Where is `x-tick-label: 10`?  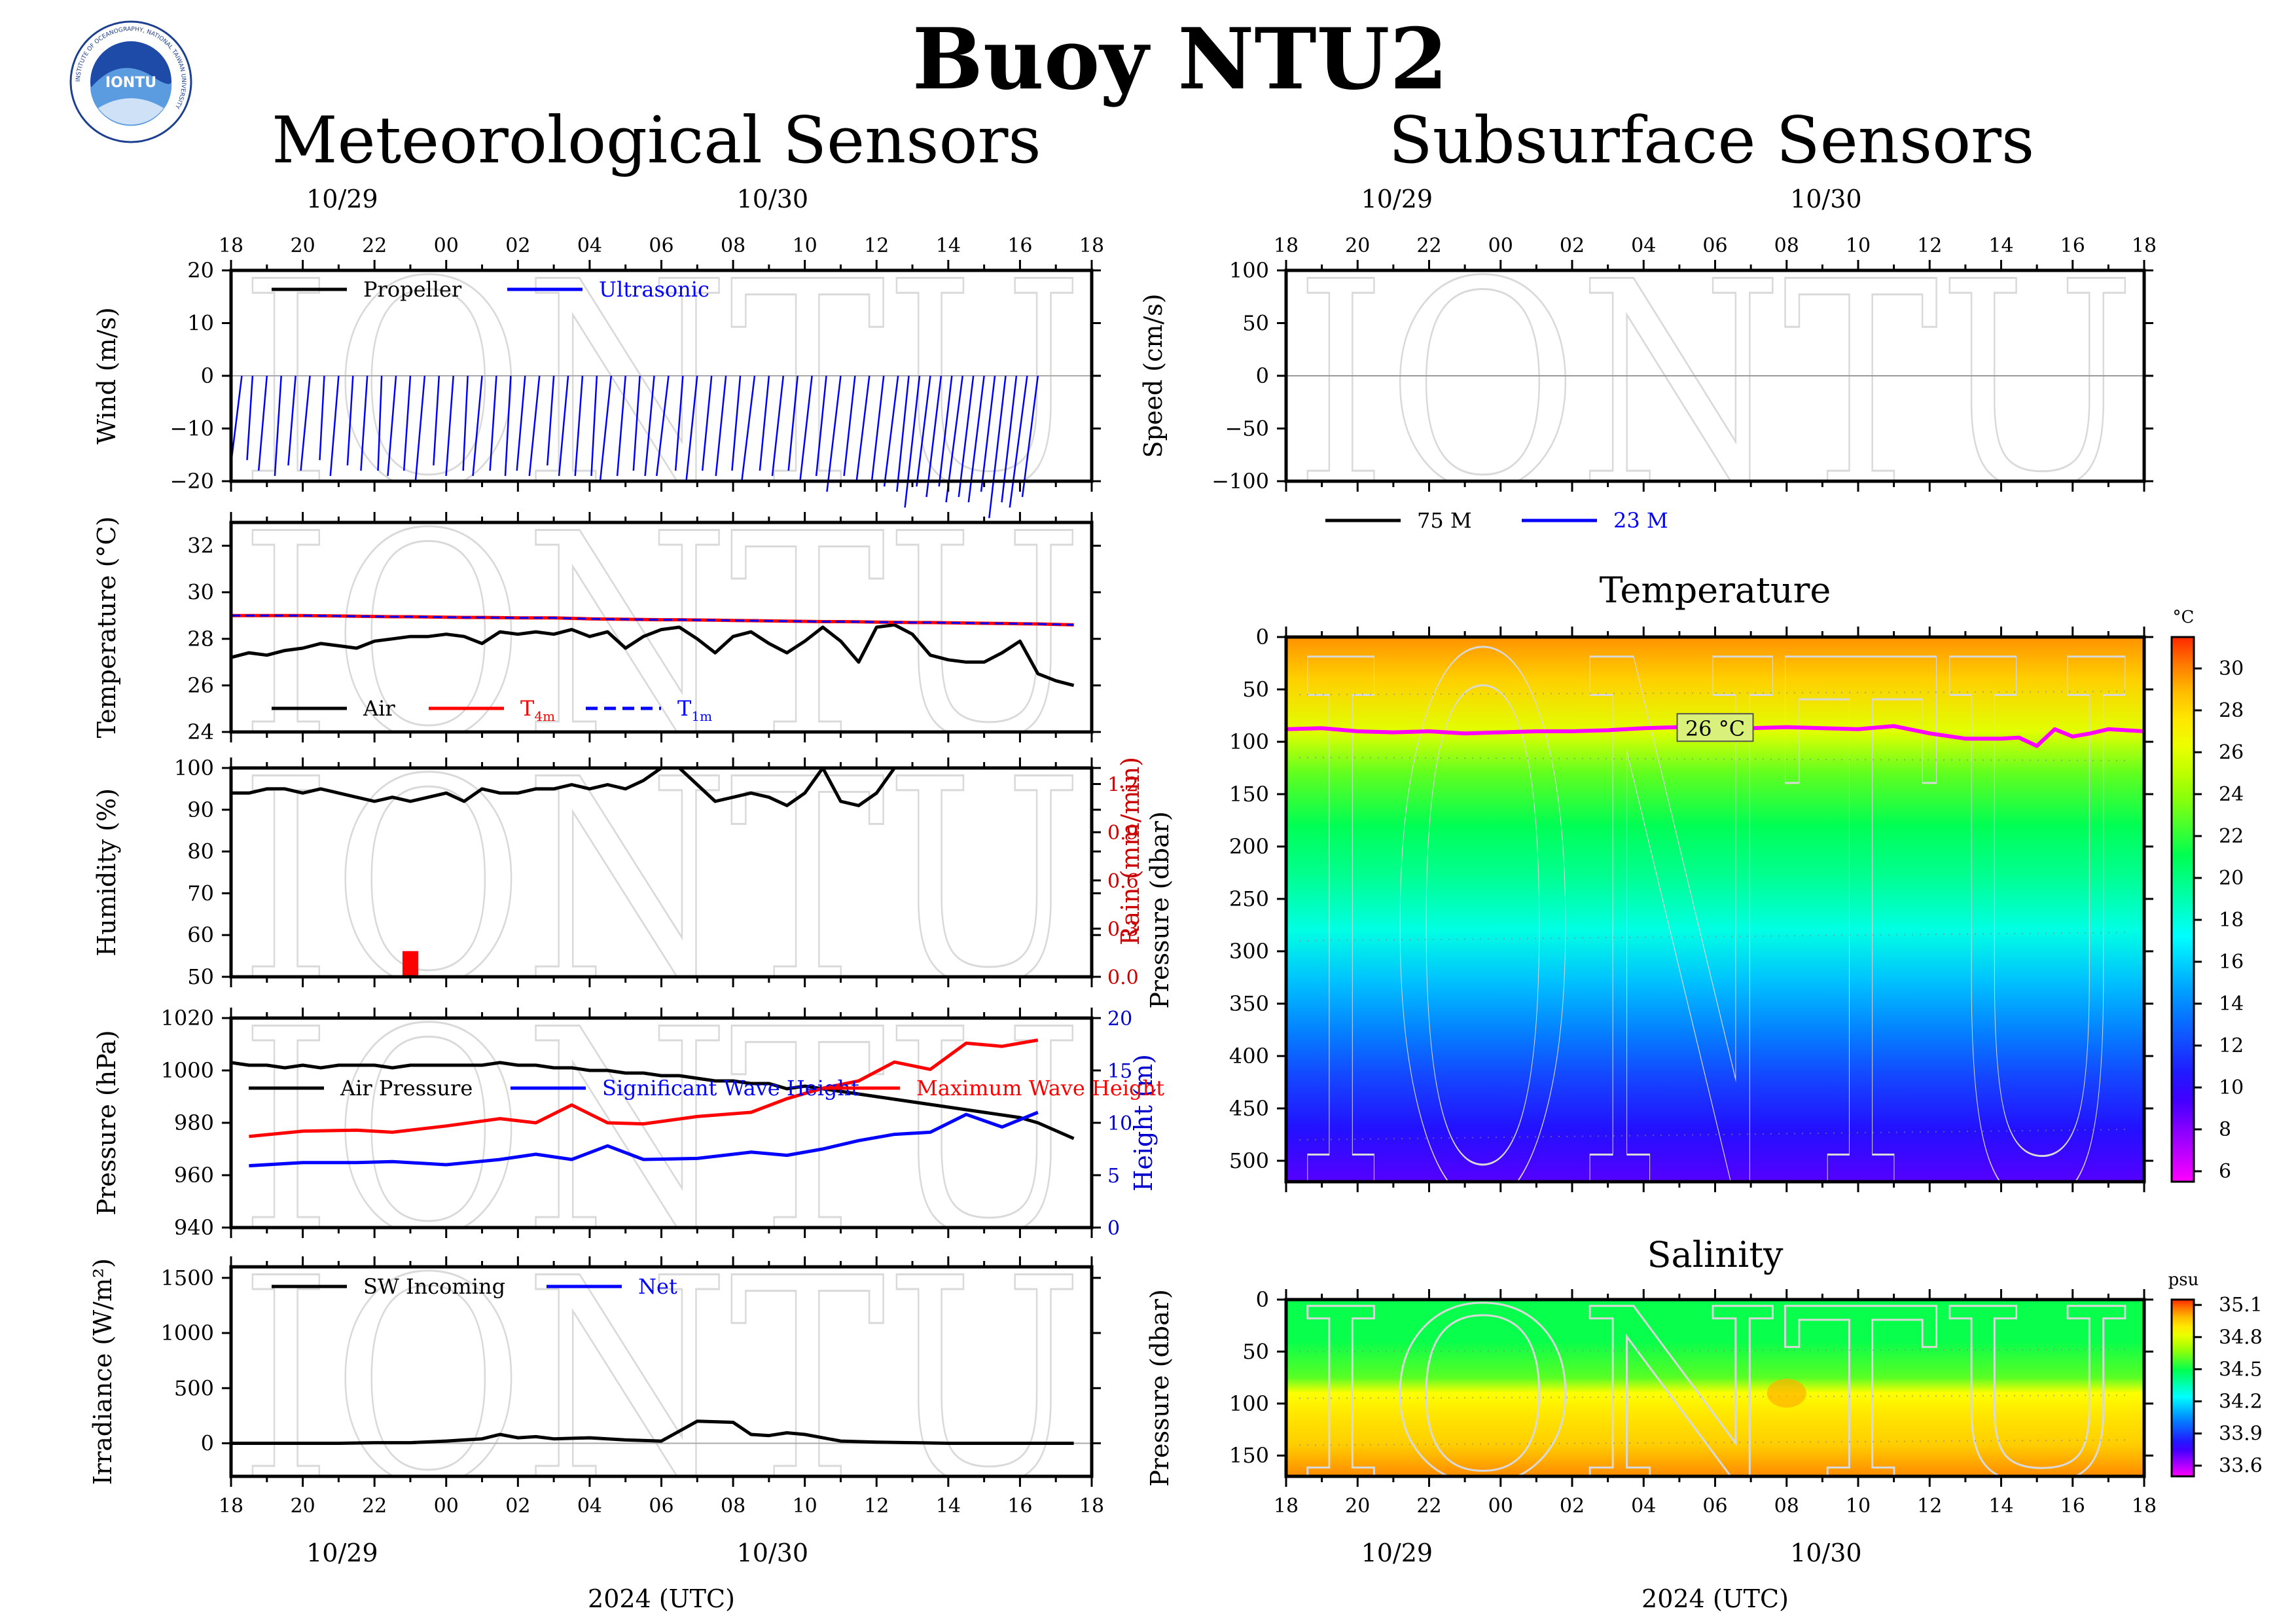
x-tick-label: 10 is located at coordinates (805, 1506).